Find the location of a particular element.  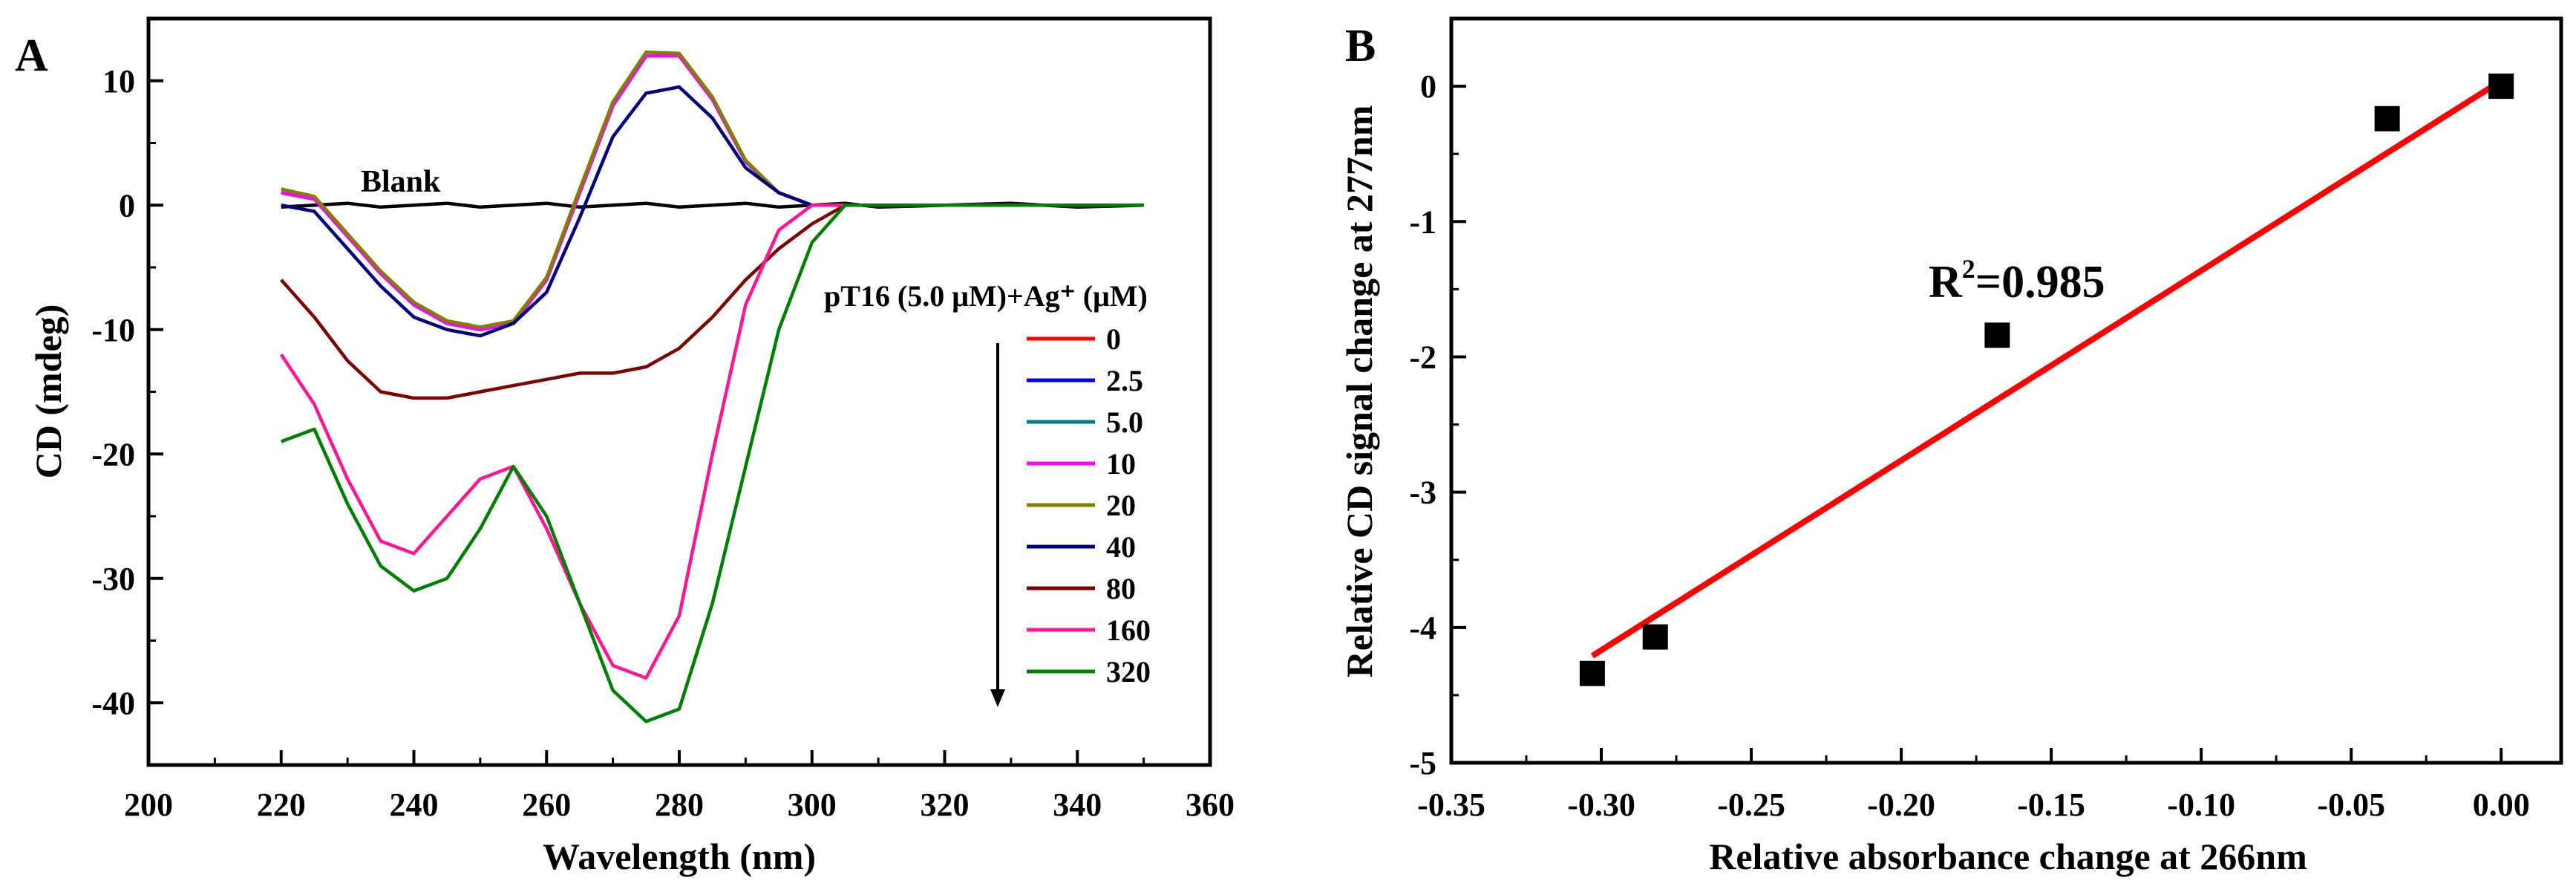

panel-a-x-tick-label: 260 is located at coordinates (547, 805).